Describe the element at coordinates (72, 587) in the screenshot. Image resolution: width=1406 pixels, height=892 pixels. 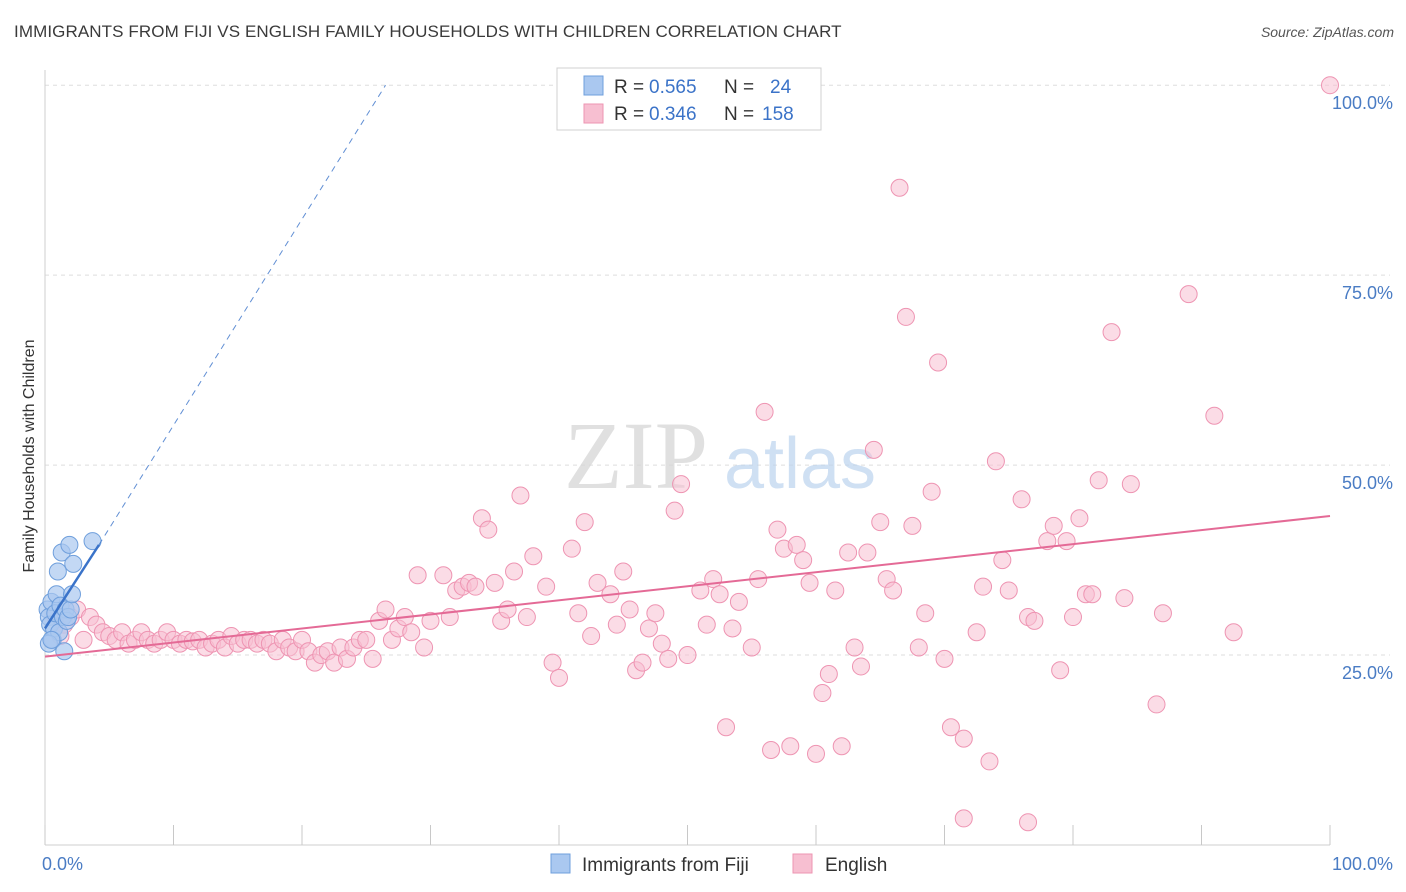
I see `fiji-trend-line` at that location.